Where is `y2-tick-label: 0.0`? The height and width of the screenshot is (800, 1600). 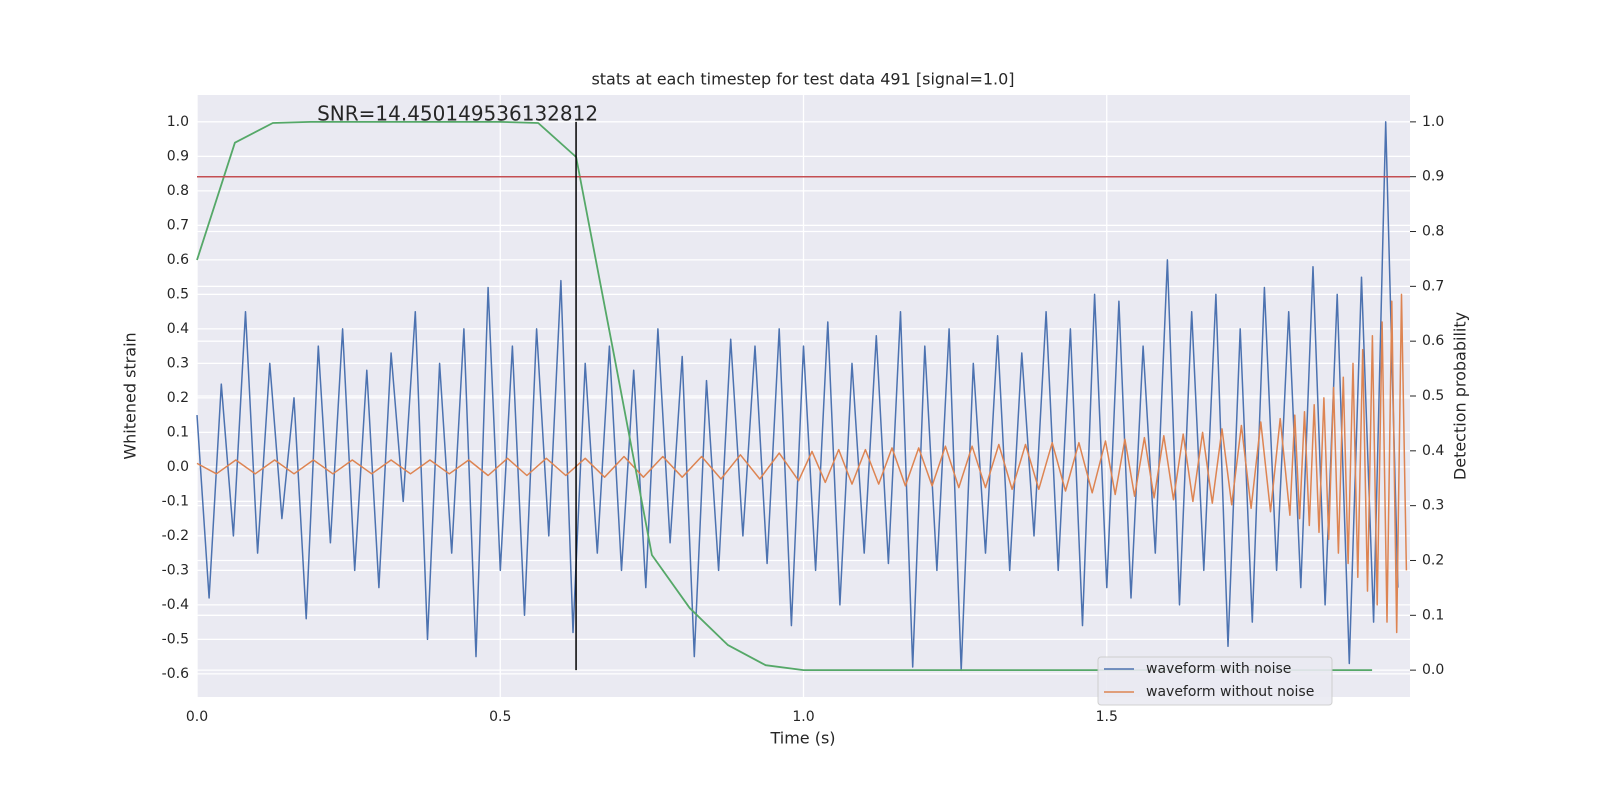 y2-tick-label: 0.0 is located at coordinates (1433, 670).